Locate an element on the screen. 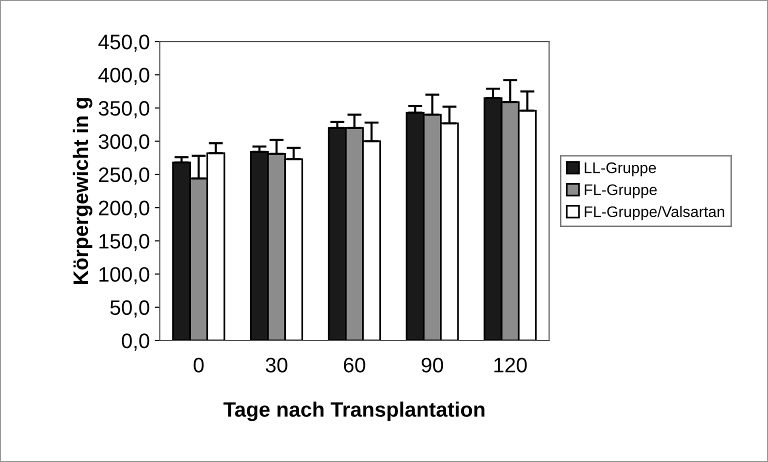 This screenshot has width=768, height=462. legend-label: FL-Gruppe is located at coordinates (620, 191).